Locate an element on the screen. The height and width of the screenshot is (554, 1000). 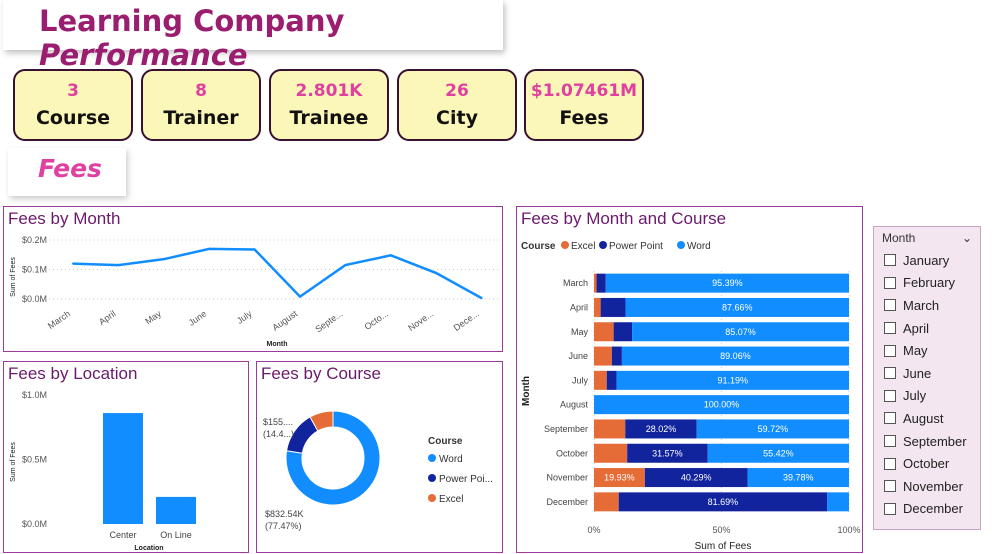
data-label: 55.42% is located at coordinates (778, 453).